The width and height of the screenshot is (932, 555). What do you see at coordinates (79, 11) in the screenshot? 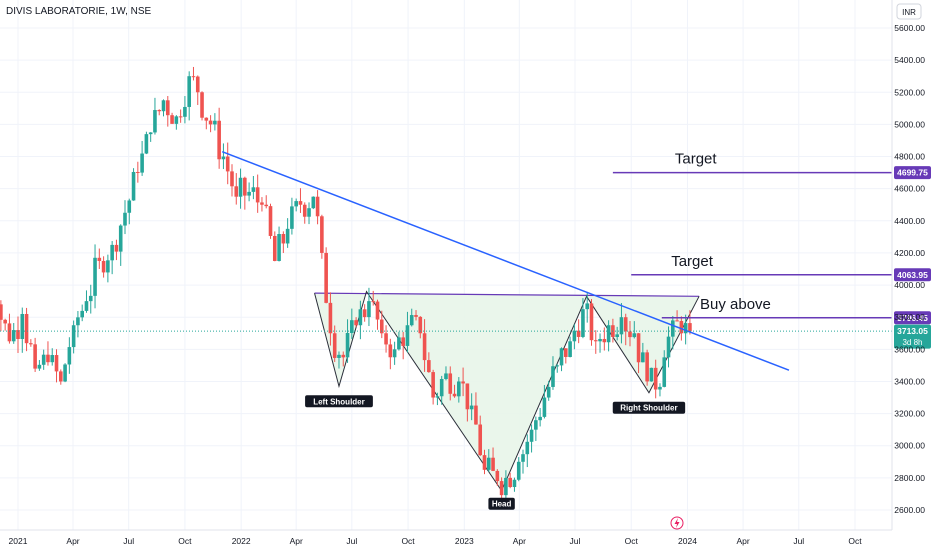
I see `symbol-title: DIVIS LABORATORIE, 1W, NSE` at bounding box center [79, 11].